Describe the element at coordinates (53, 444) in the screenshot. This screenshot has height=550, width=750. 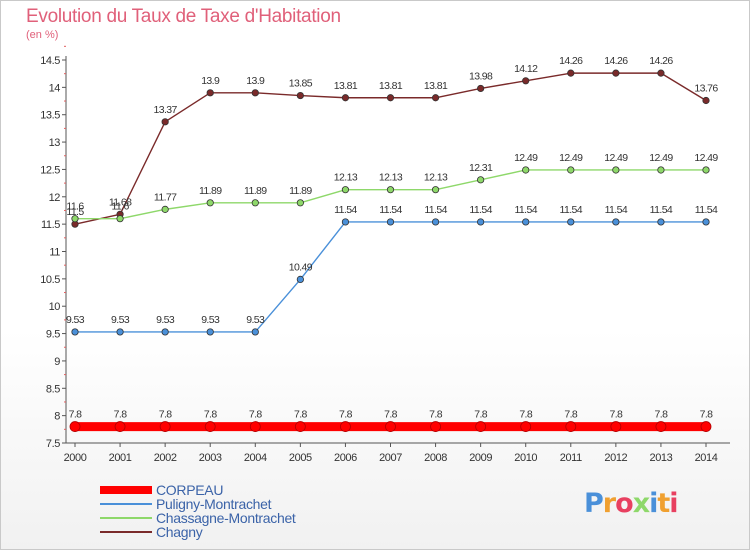
I see `y-tick-label: 7.5` at that location.